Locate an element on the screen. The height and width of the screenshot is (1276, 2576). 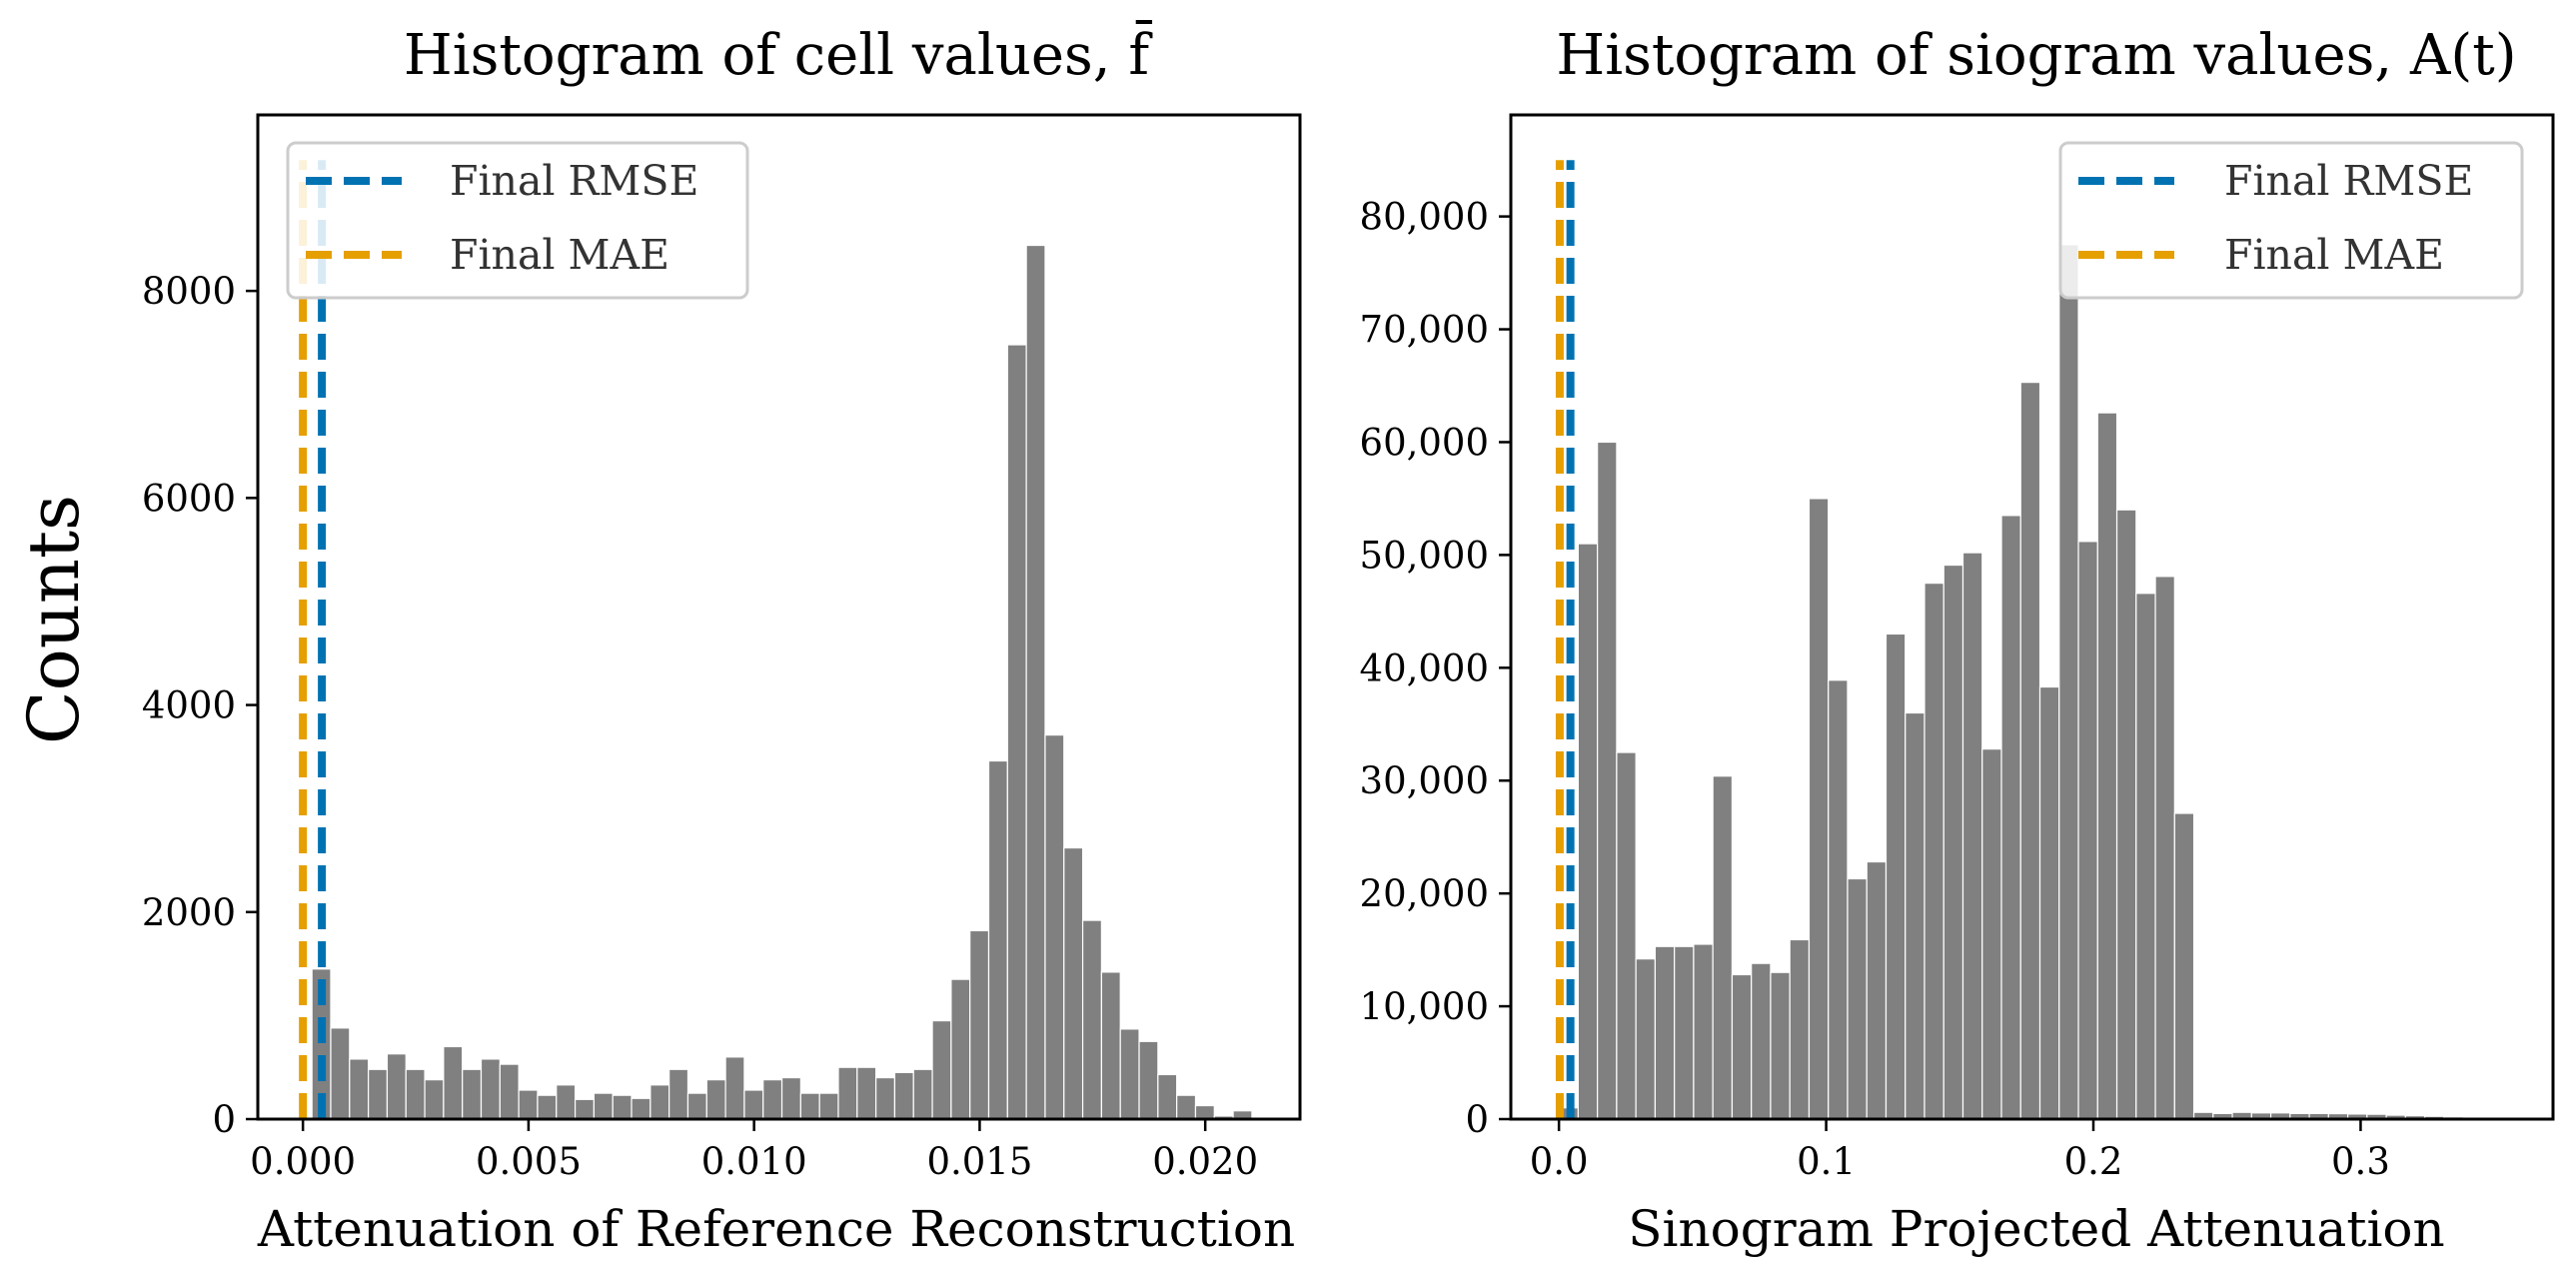
left-legend: Final RMSE Final MAE is located at coordinates (517, 220).